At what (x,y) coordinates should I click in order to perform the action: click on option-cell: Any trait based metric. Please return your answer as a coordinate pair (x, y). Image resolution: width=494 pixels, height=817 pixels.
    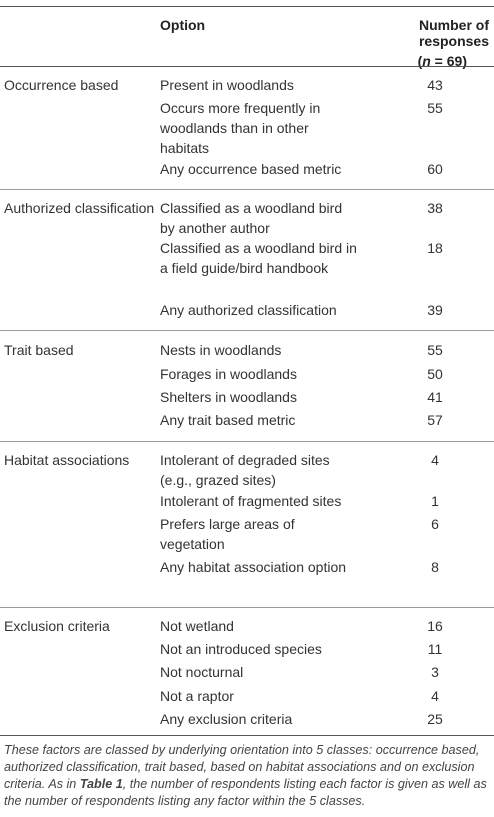
    Looking at the image, I should click on (228, 420).